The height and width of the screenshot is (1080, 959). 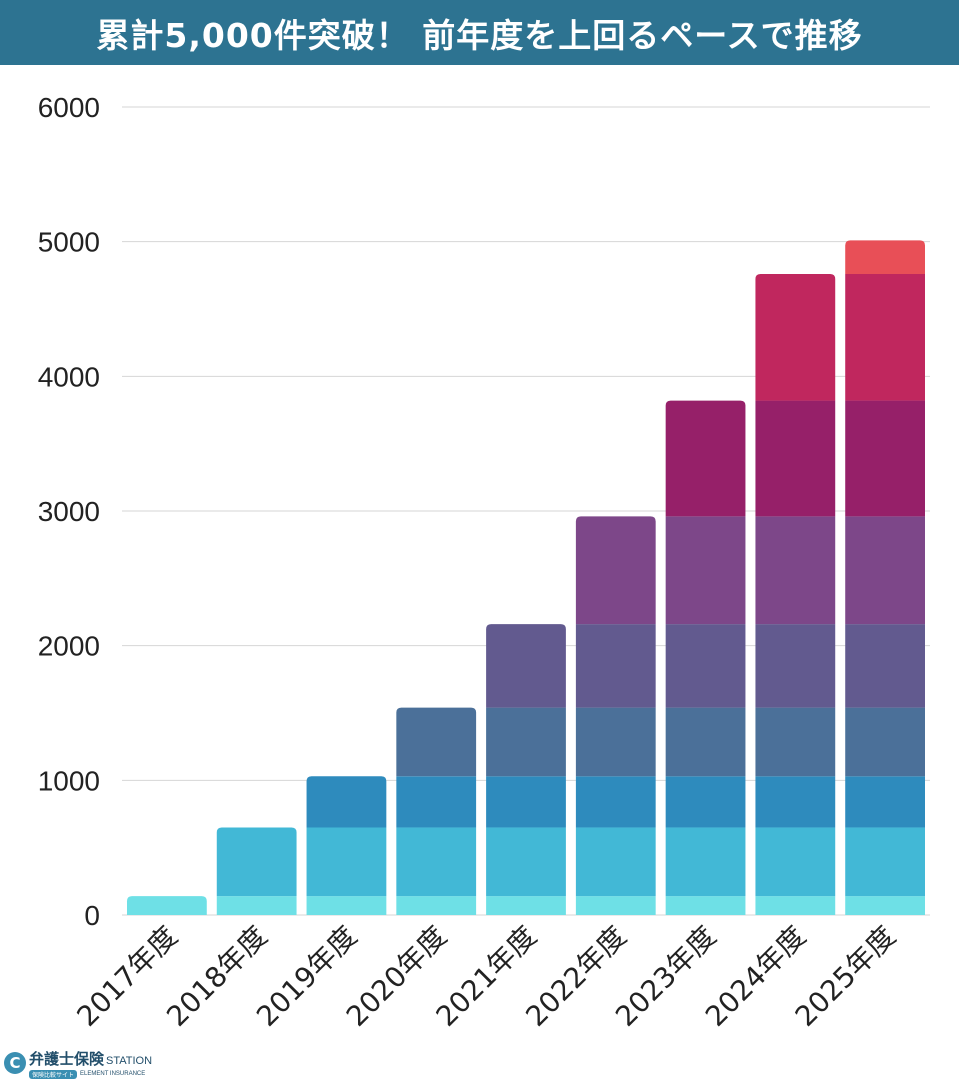 I want to click on y-tick-label: 4000, so click(x=69, y=376).